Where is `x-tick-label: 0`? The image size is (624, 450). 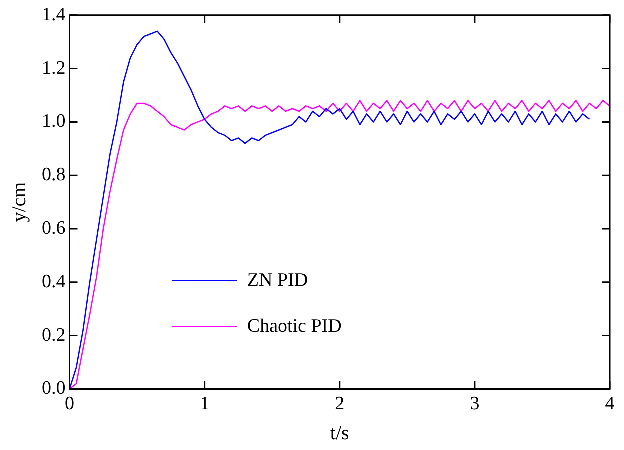
x-tick-label: 0 is located at coordinates (69, 404).